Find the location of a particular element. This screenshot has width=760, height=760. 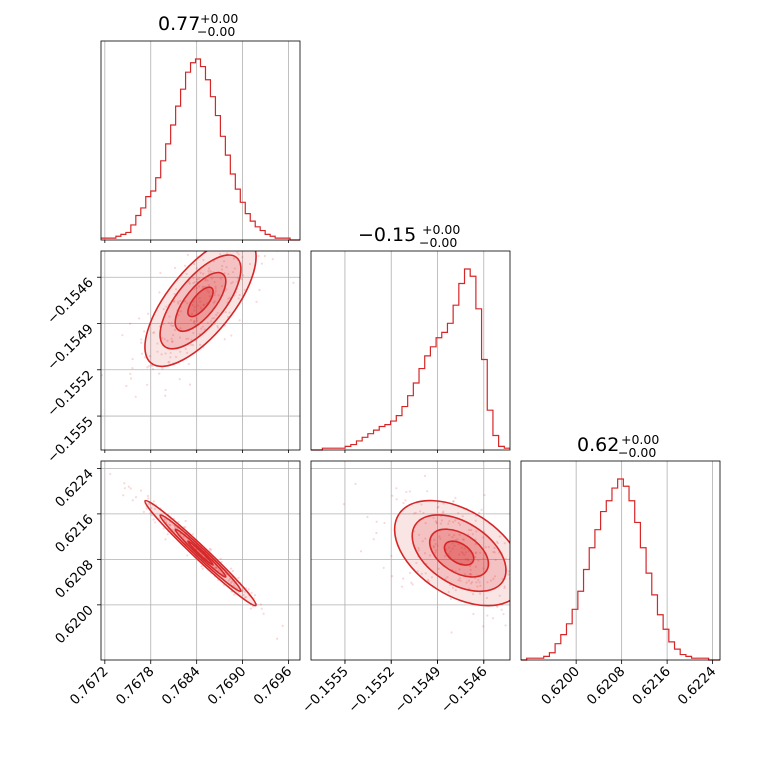

x-tick-label-p3-1: 0.6208 is located at coordinates (606, 686).